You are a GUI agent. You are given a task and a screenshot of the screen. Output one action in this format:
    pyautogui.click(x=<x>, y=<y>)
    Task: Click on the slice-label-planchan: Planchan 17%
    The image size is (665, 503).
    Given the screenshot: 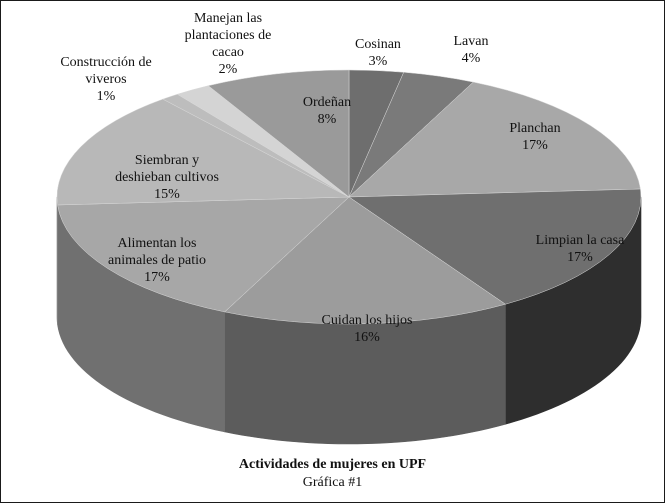 What is the action you would take?
    pyautogui.click(x=534, y=137)
    